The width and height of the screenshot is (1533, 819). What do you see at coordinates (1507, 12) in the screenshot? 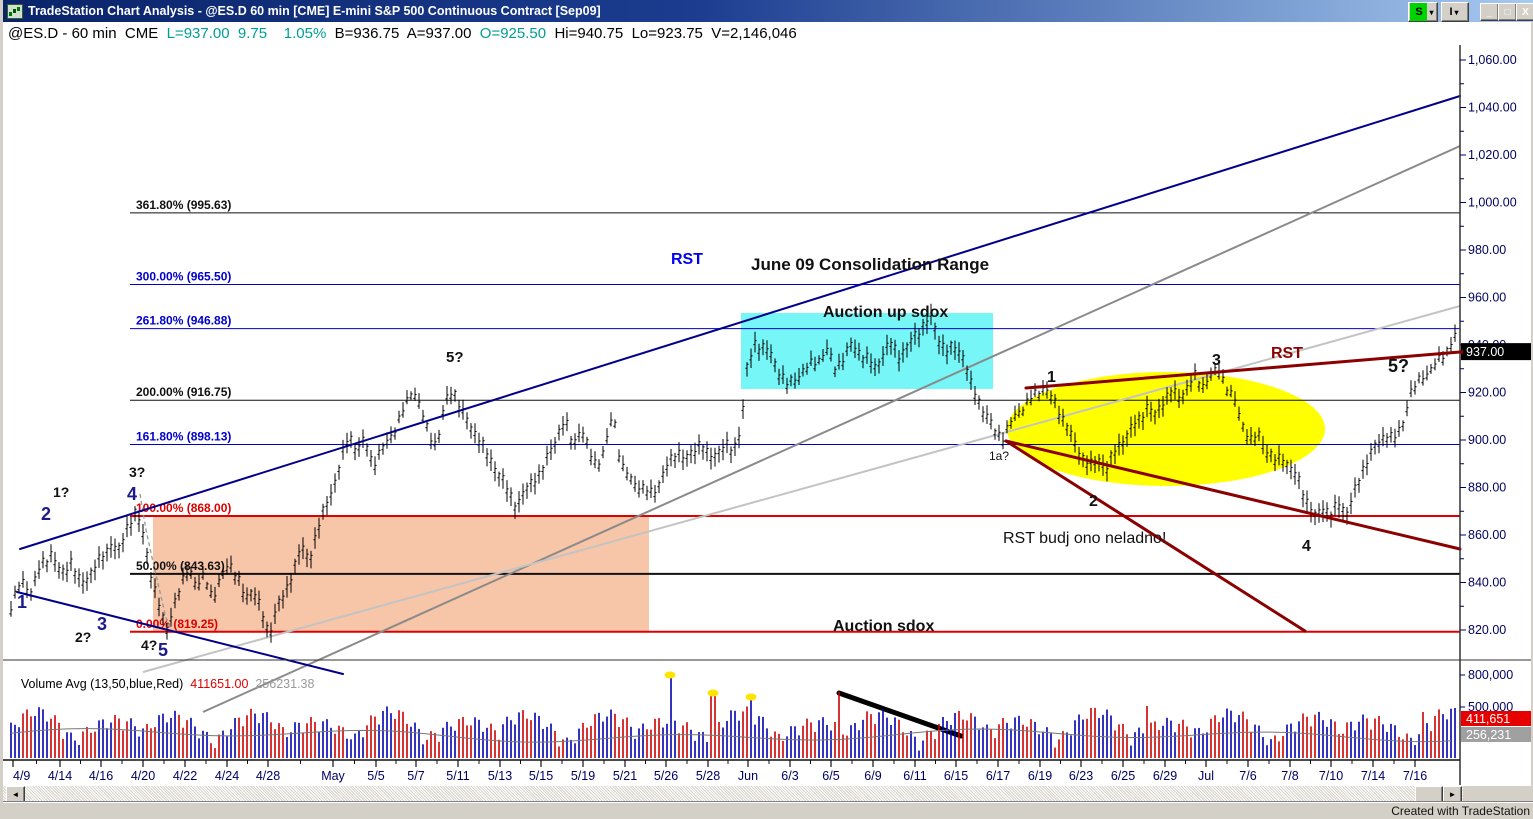
I see `maximize-button: □` at bounding box center [1507, 12].